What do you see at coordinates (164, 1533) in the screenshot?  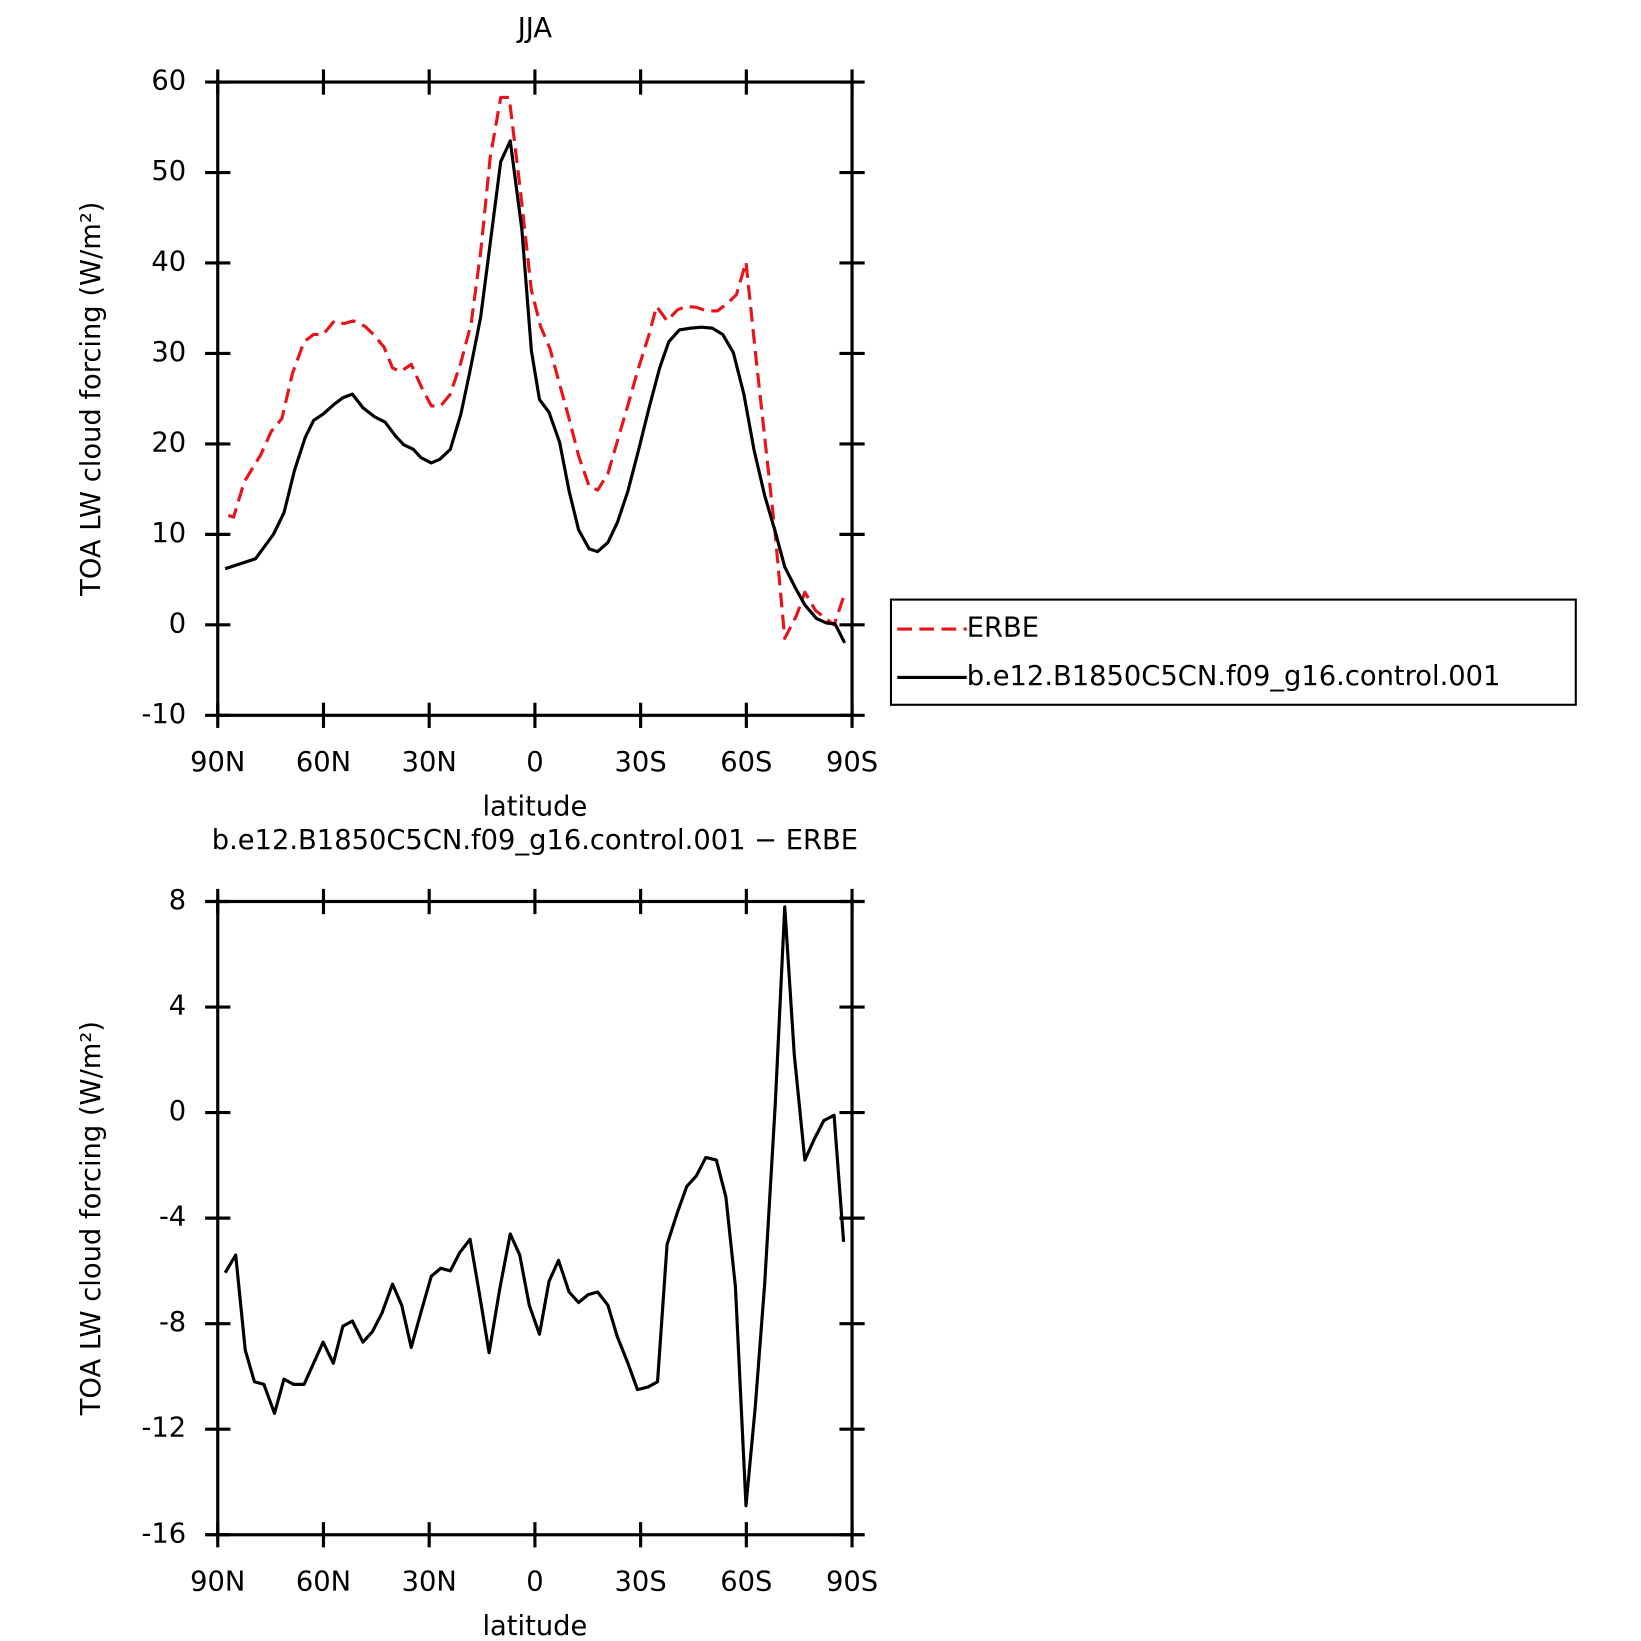 I see `y-tick-label: -16` at bounding box center [164, 1533].